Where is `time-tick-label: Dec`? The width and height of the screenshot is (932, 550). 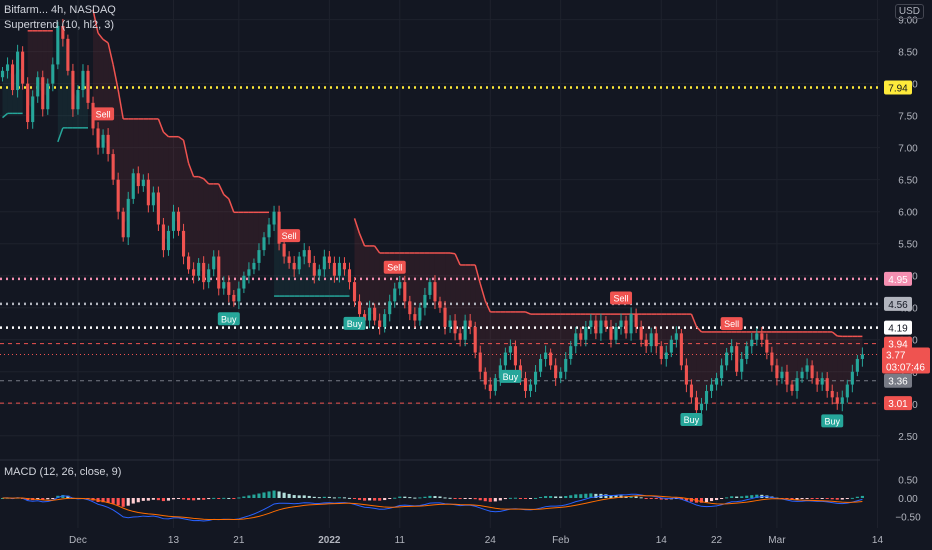
time-tick-label: Dec is located at coordinates (78, 540).